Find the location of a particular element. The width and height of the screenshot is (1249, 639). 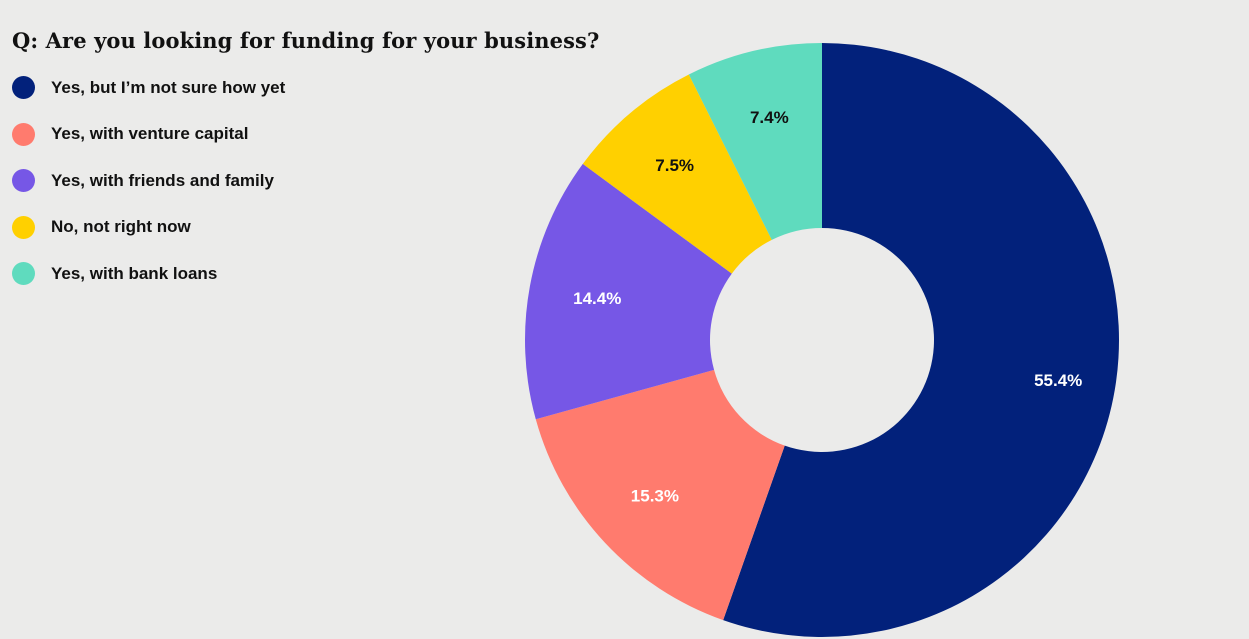

legend-item: Yes, but I’m not sure how yet is located at coordinates (148, 87).